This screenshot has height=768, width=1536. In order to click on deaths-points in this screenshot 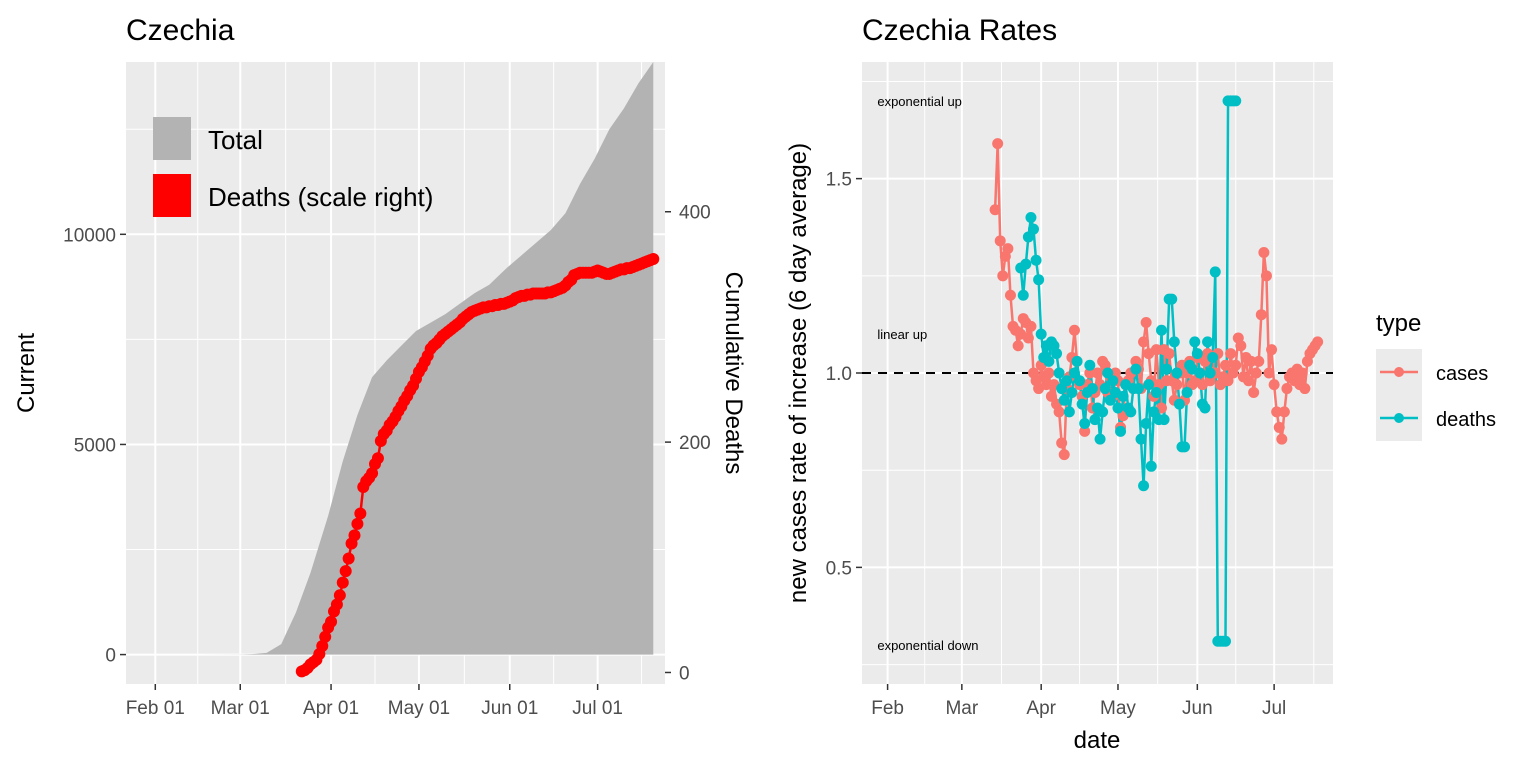, I will do `click(477, 465)`.